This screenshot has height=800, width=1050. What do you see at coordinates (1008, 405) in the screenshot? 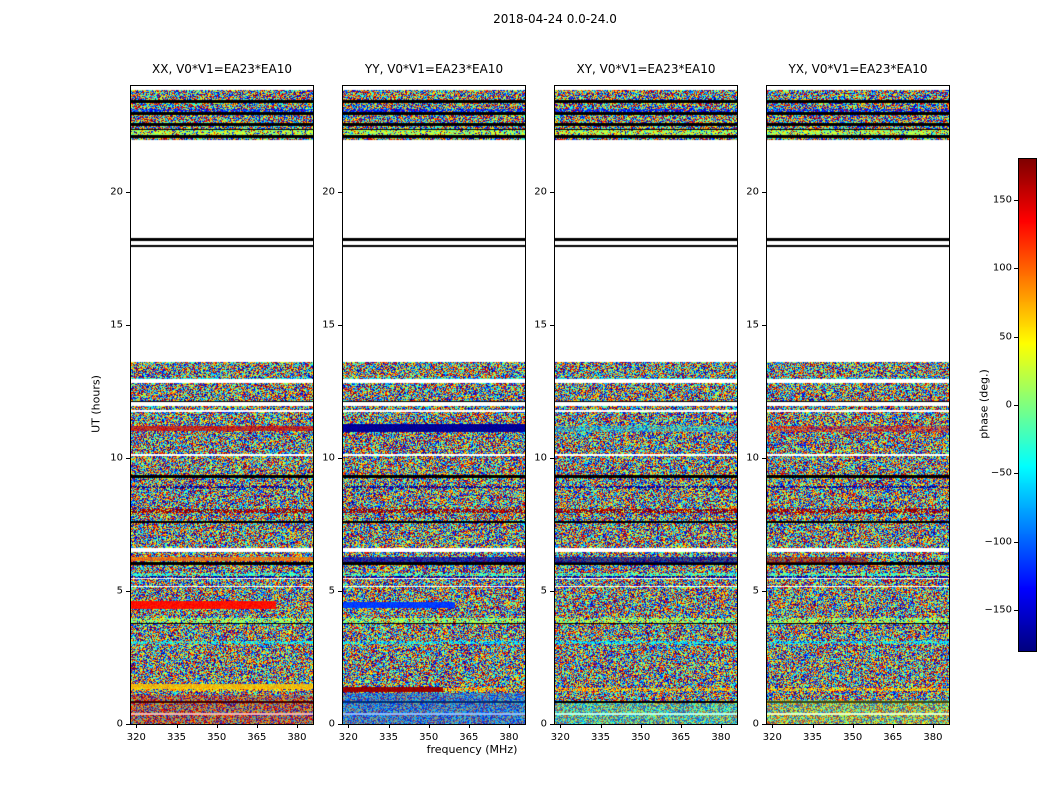
I see `colorbar-tick-label: 0` at bounding box center [1008, 405].